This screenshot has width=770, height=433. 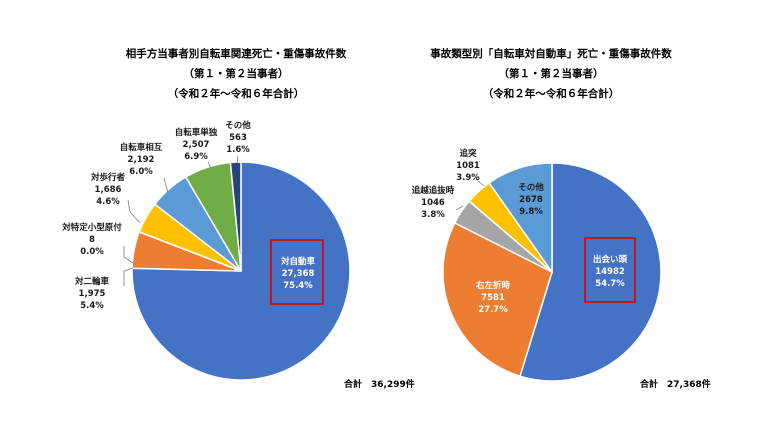 I want to click on data-label-percent: 6.9%, so click(x=196, y=157).